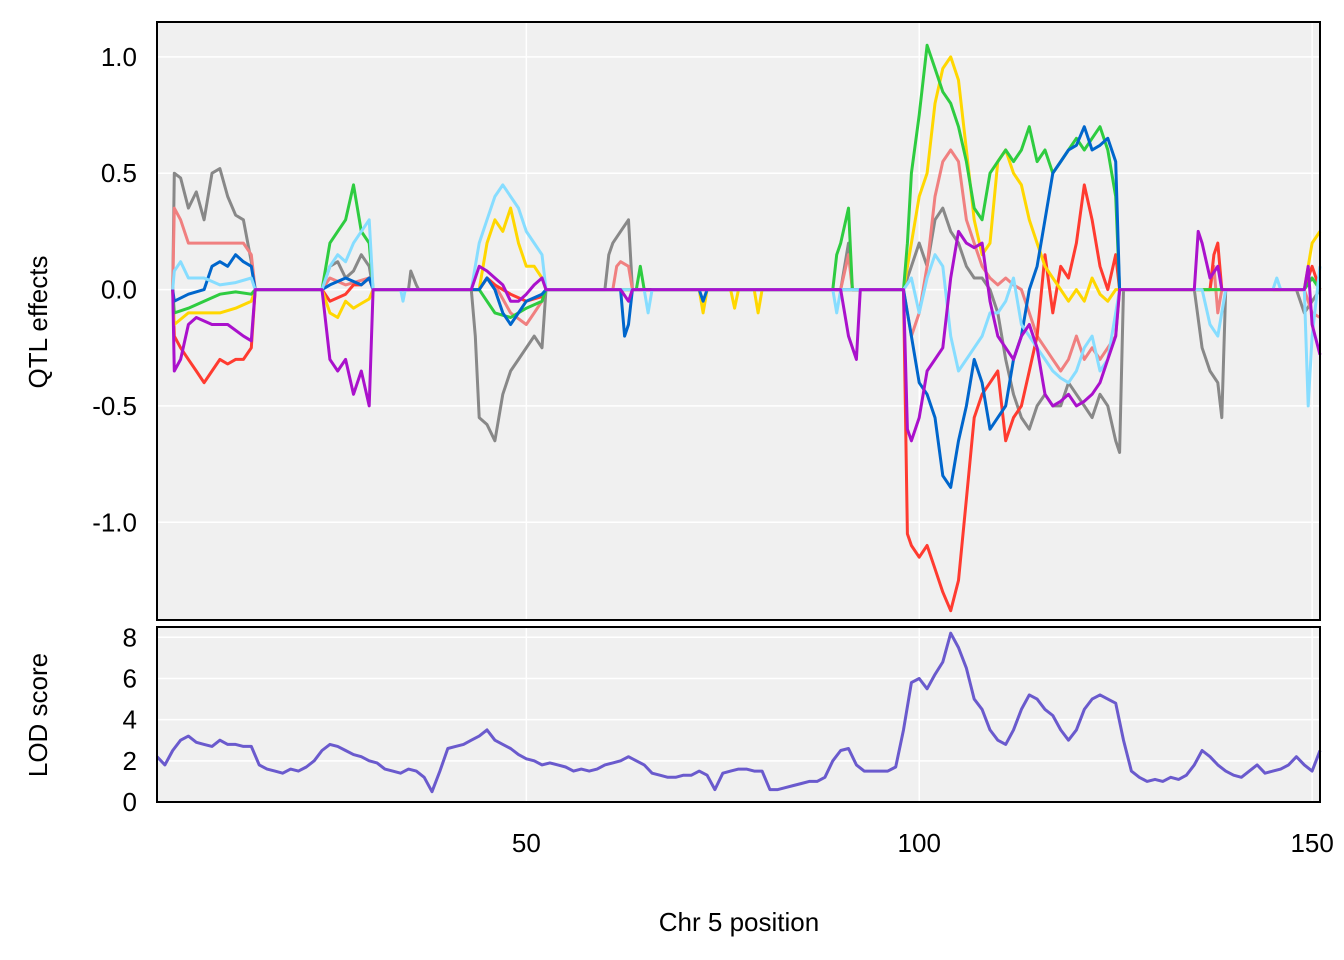 The image size is (1344, 960). What do you see at coordinates (114, 406) in the screenshot?
I see `effects-y-tick-label: -0.5` at bounding box center [114, 406].